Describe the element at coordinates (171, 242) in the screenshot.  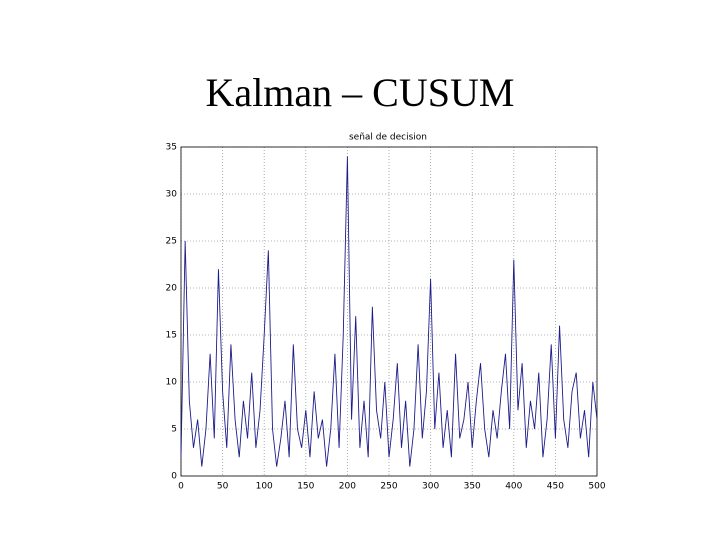
I see `y-tick-label: 25` at that location.